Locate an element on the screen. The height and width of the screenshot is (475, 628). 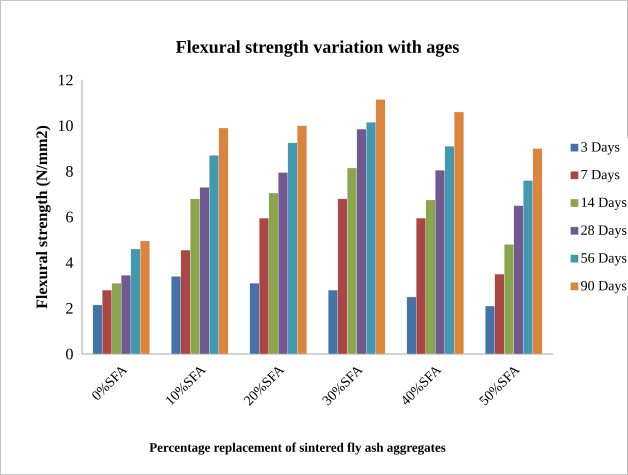
legend-label: 3 Days is located at coordinates (600, 148).